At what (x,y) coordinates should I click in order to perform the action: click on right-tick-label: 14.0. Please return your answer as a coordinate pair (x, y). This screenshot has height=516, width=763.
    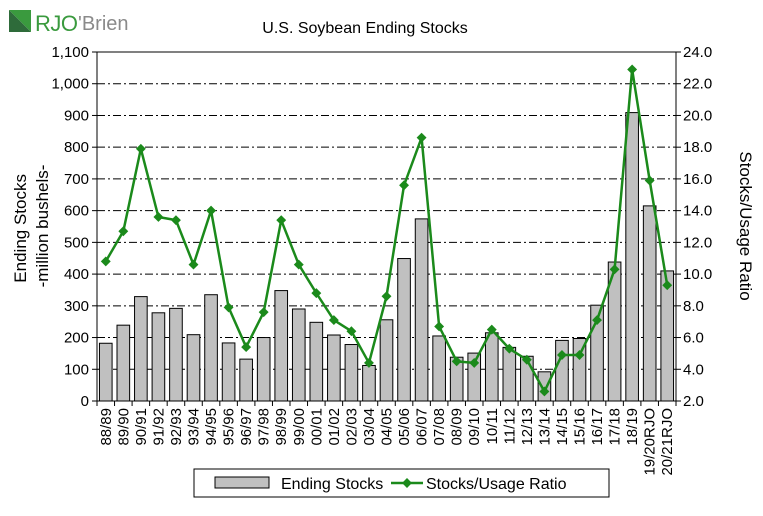
    Looking at the image, I should click on (697, 211).